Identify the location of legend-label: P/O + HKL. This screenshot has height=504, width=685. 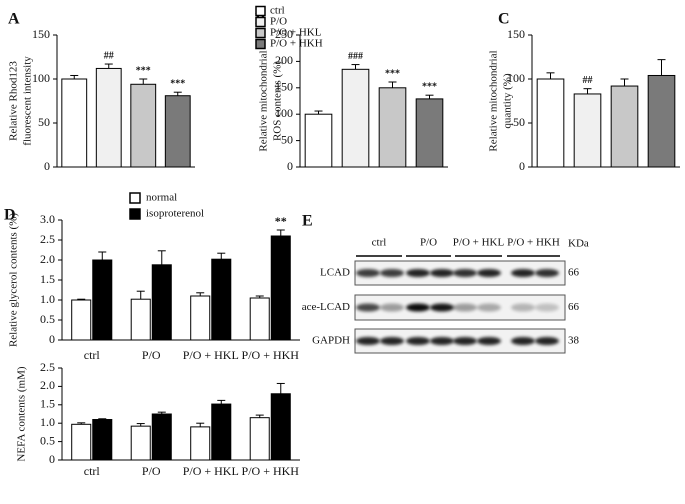
(296, 33).